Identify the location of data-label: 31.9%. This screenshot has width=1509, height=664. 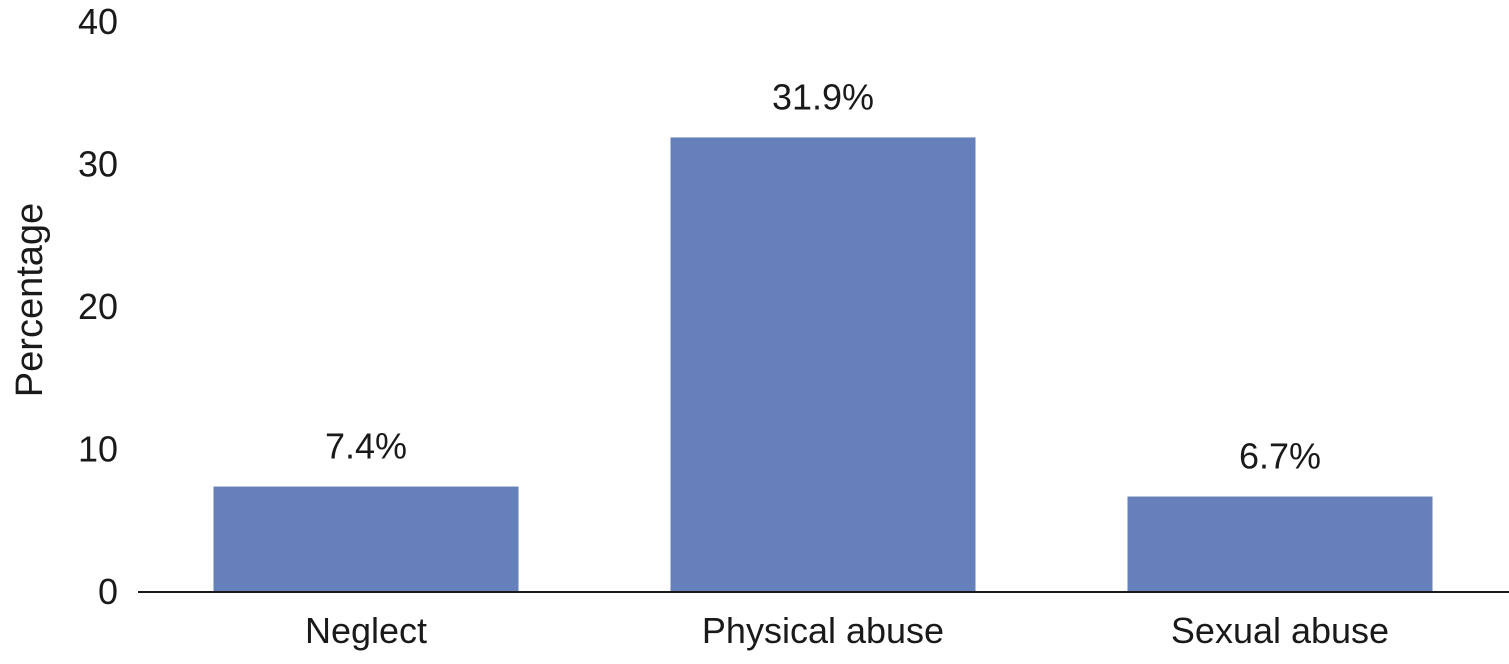
(823, 96).